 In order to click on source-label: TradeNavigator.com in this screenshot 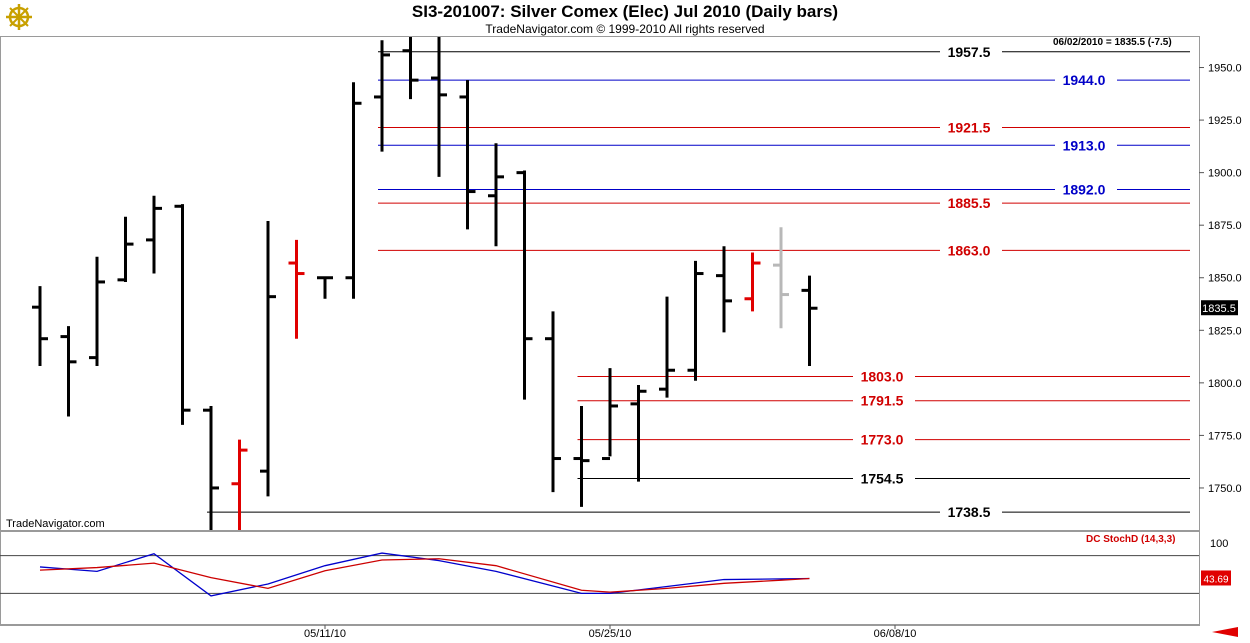, I will do `click(55, 524)`.